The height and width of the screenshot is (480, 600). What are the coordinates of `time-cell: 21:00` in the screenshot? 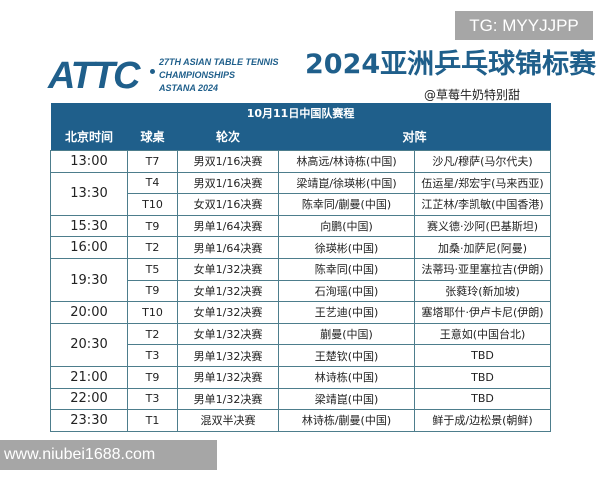 It's located at (89, 377).